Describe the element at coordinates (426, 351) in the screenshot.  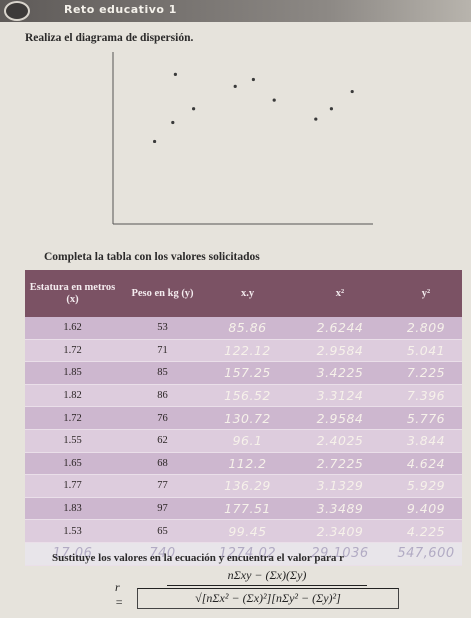
I see `table-cell: 5.041` at that location.